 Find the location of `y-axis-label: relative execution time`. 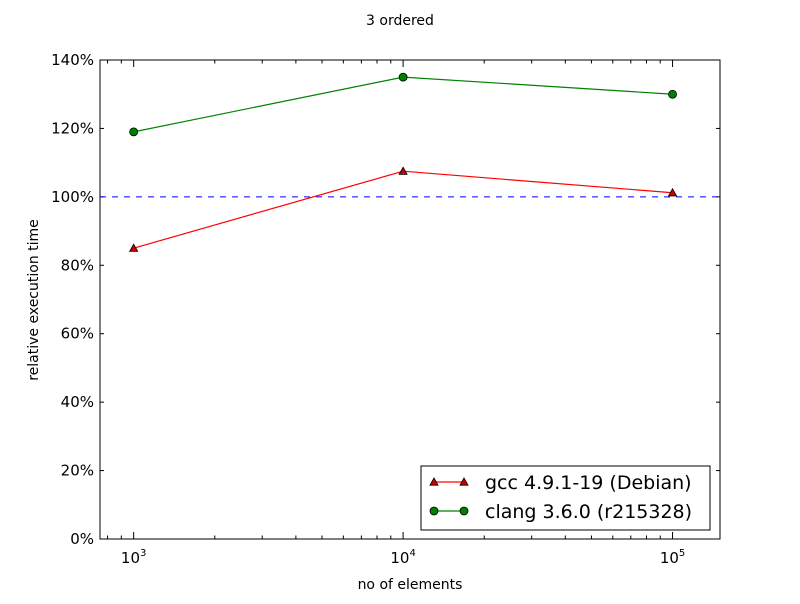

y-axis-label: relative execution time is located at coordinates (34, 300).